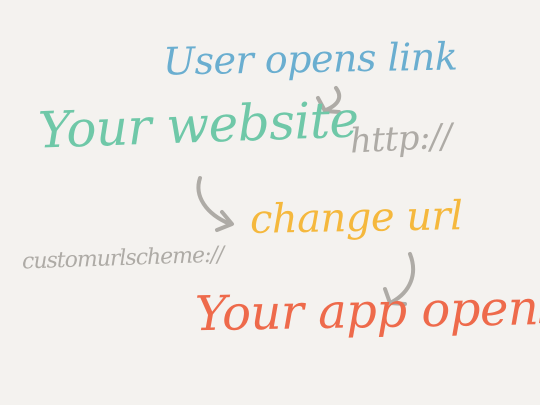 This screenshot has height=405, width=540. Describe the element at coordinates (198, 125) in the screenshot. I see `your-website-label: Your website` at that location.